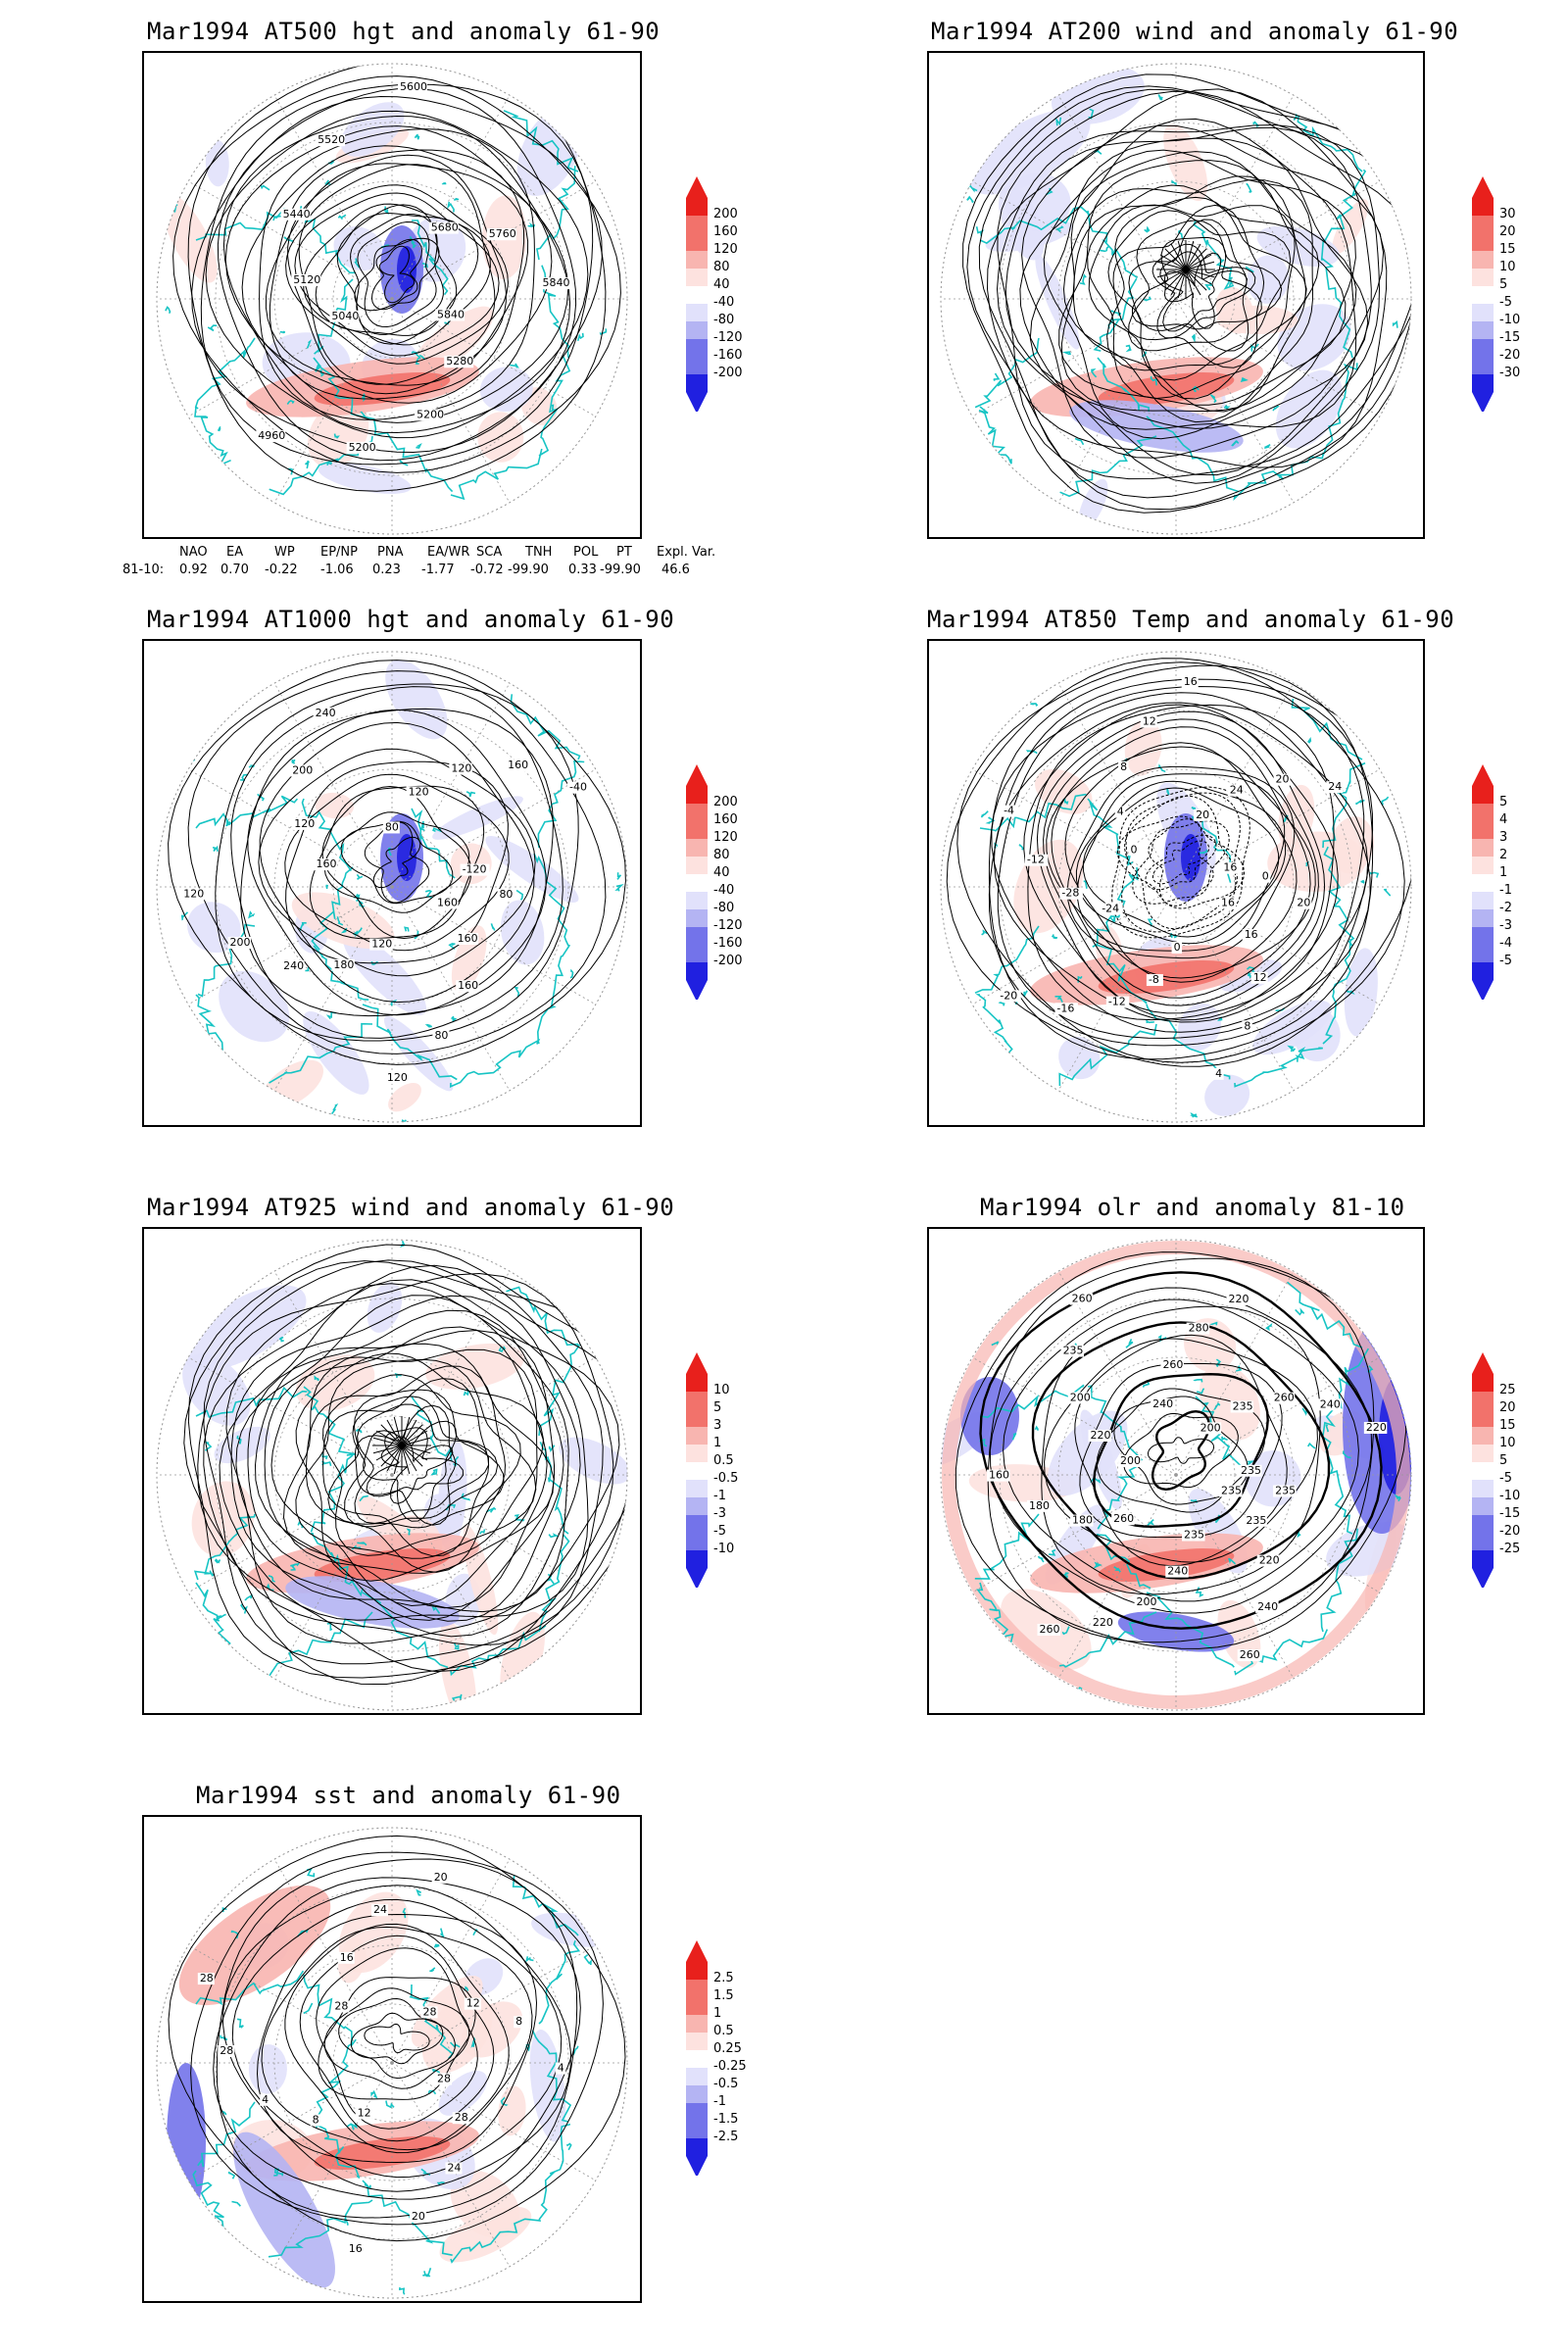  What do you see at coordinates (725, 819) in the screenshot?
I see `colorbar-tick-label: 160` at bounding box center [725, 819].